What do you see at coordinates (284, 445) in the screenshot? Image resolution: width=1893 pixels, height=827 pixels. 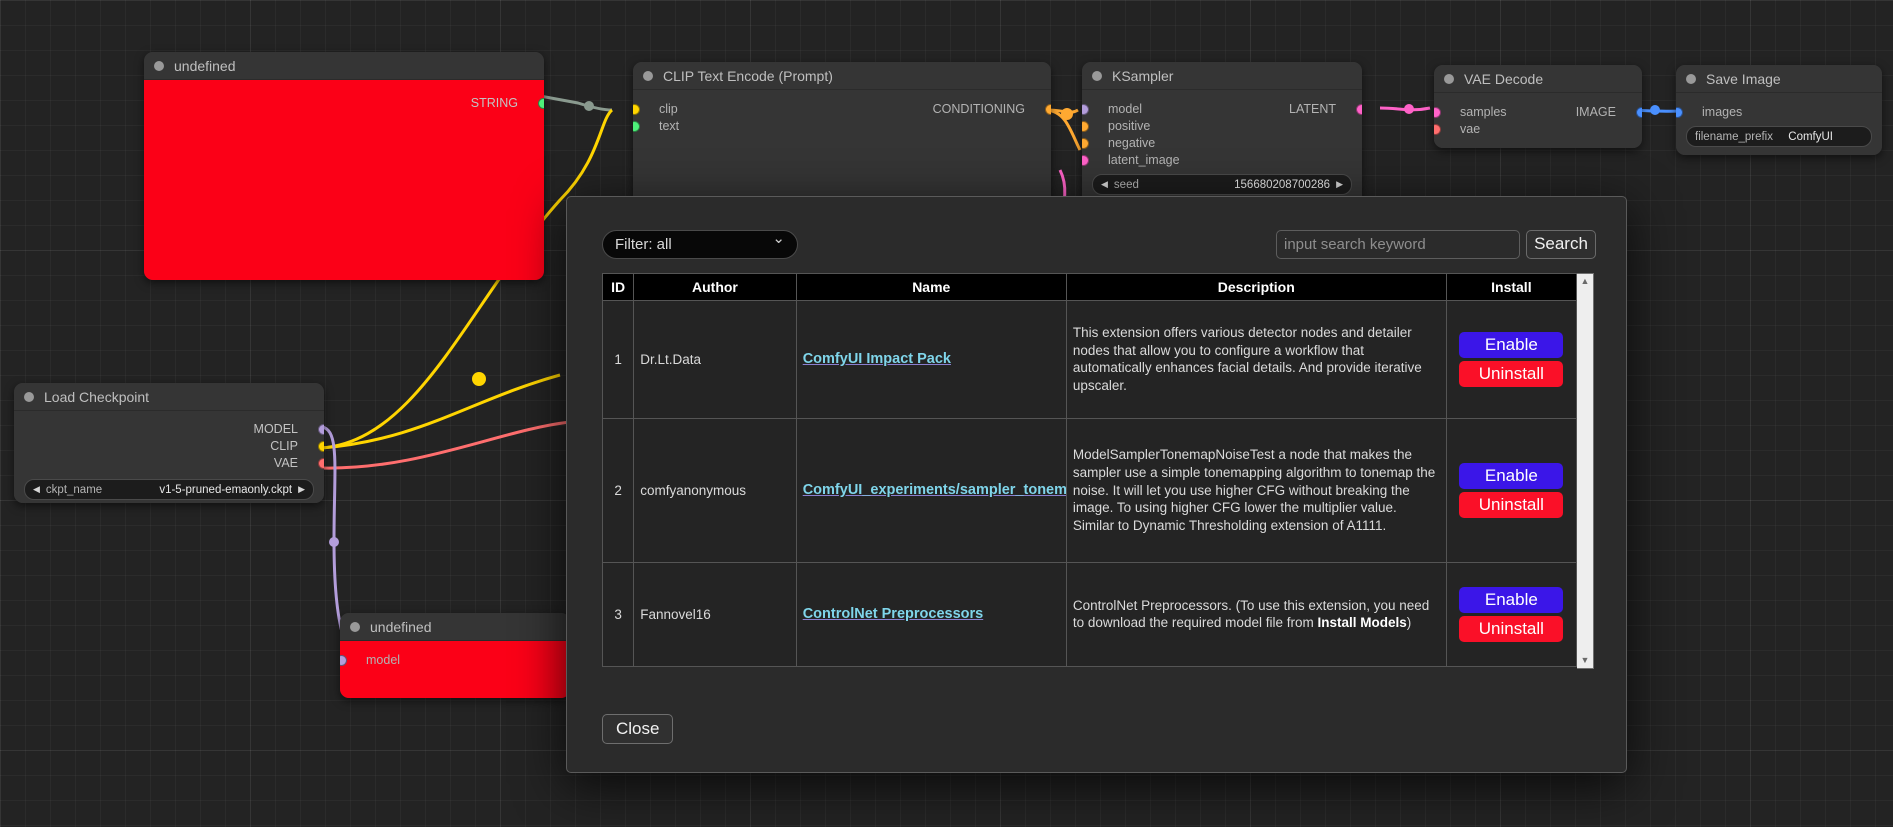 I see `output-label: CLIP` at bounding box center [284, 445].